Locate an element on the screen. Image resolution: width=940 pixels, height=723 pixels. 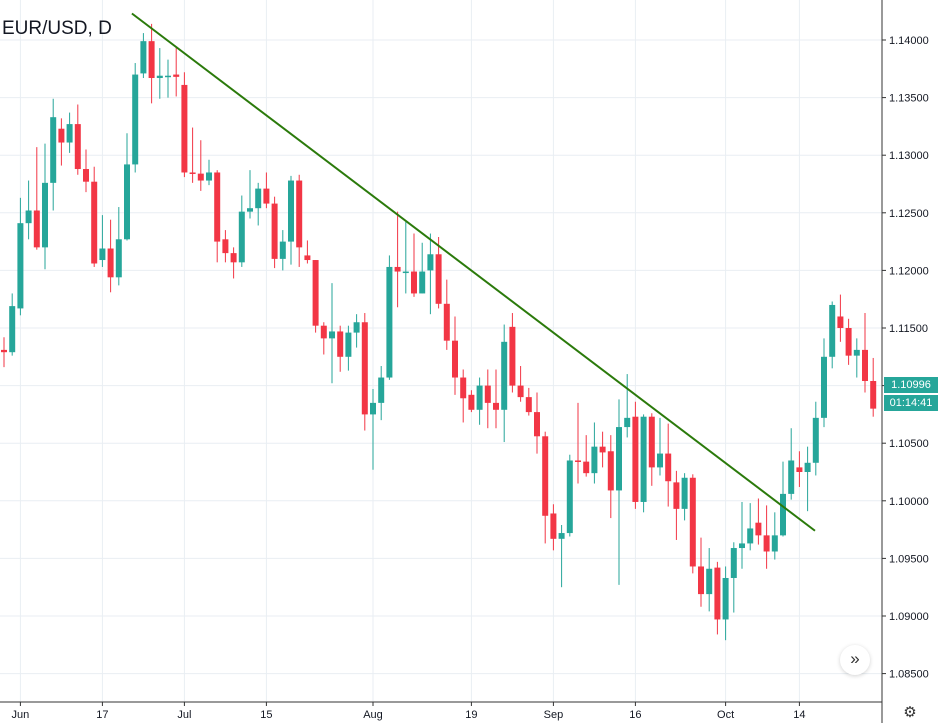
time-tick-label: Oct is located at coordinates (725, 715).